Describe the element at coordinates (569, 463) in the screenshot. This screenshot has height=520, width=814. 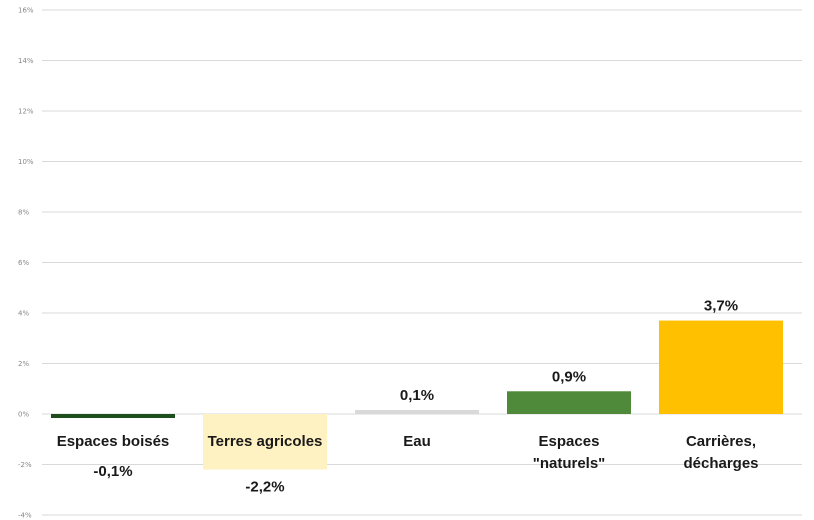
I see `category-label: "naturels"` at that location.